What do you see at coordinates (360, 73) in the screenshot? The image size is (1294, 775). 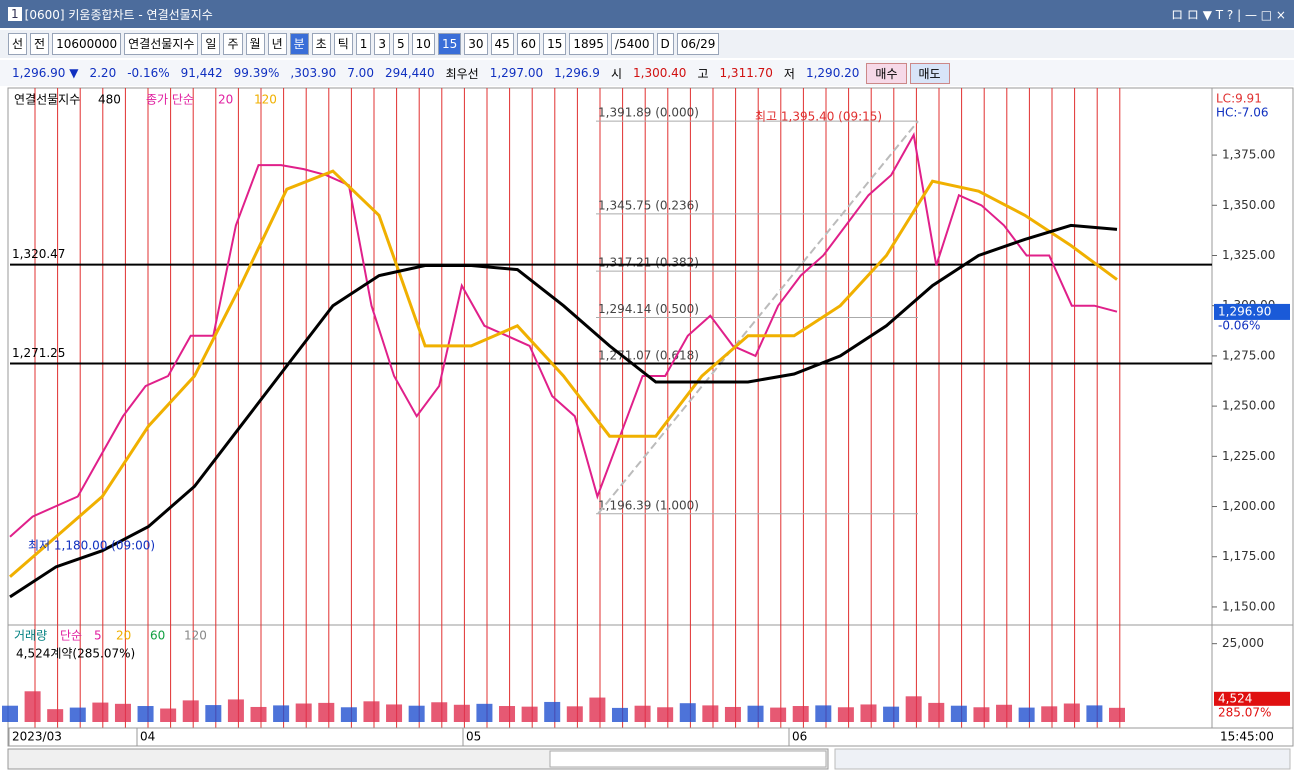 I see `quote-field: 7.00` at bounding box center [360, 73].